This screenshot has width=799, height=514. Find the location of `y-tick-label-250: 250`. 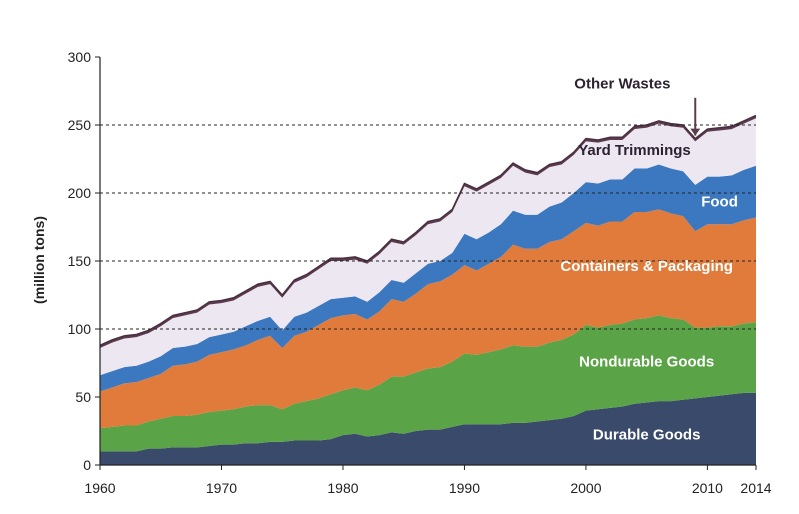

y-tick-label-250: 250 is located at coordinates (80, 125).